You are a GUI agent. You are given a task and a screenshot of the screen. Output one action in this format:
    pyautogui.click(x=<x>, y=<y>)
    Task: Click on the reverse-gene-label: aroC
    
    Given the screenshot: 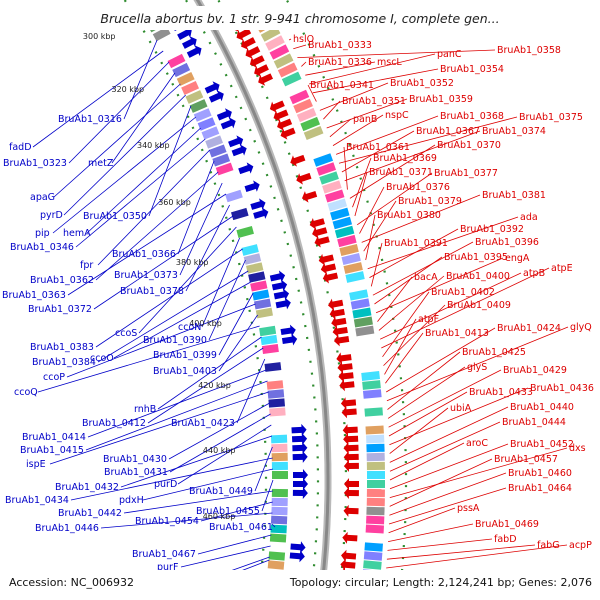 What is the action you would take?
    pyautogui.click(x=477, y=443)
    